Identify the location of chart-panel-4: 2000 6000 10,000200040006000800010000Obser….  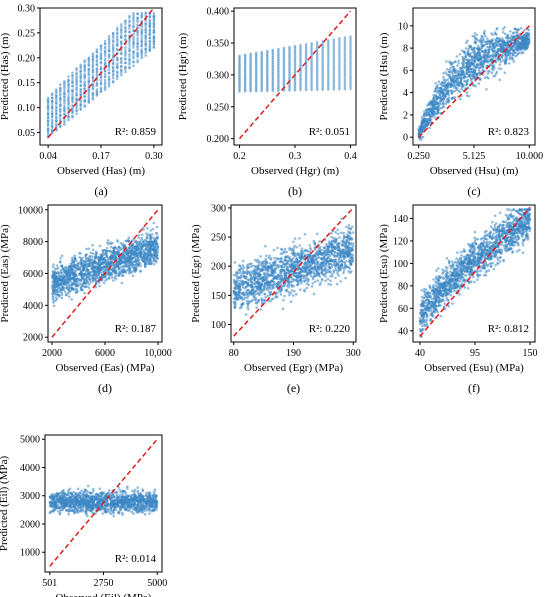
(86, 299).